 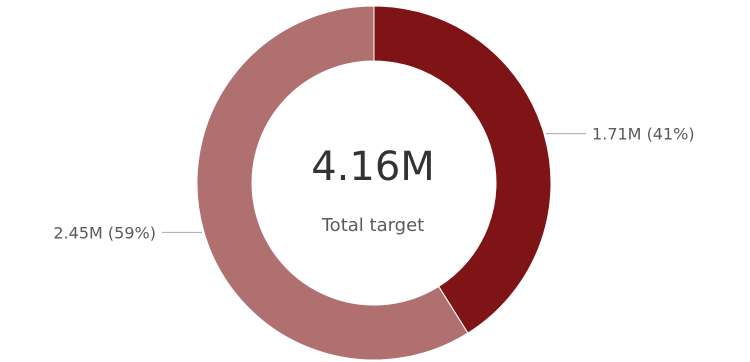 I want to click on center-total-caption: Total target, so click(x=373, y=225).